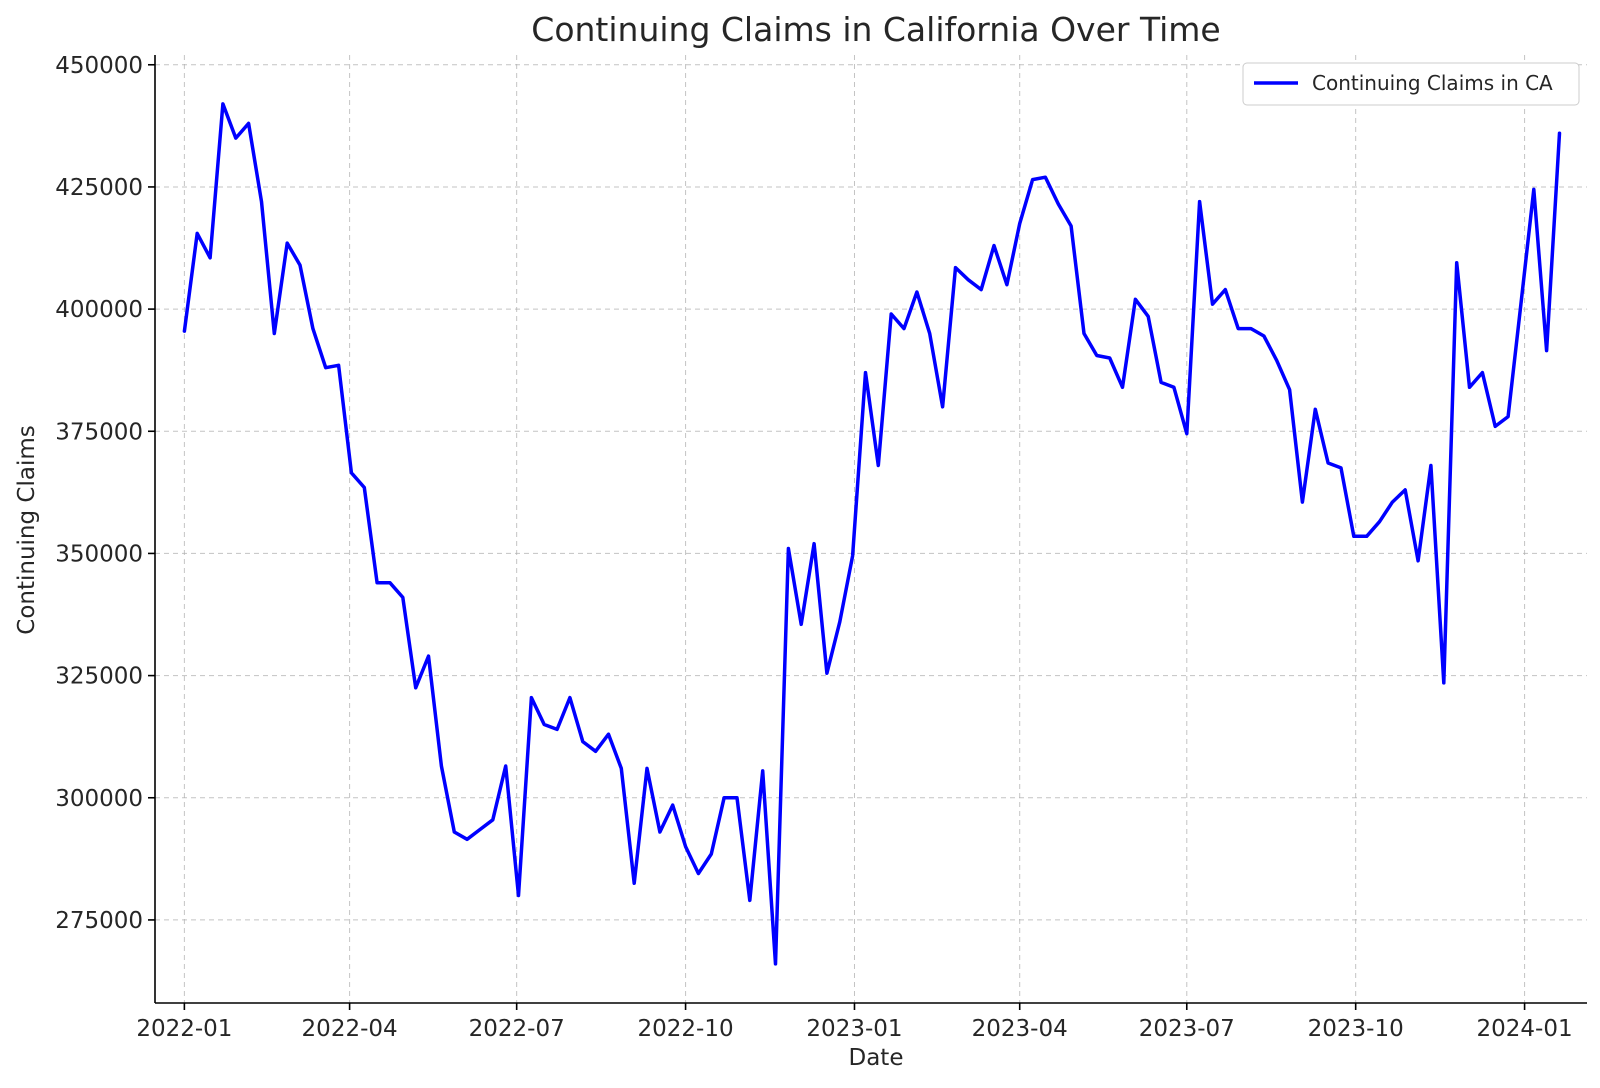  Describe the element at coordinates (99, 432) in the screenshot. I see `y-tick-label: 375000` at that location.